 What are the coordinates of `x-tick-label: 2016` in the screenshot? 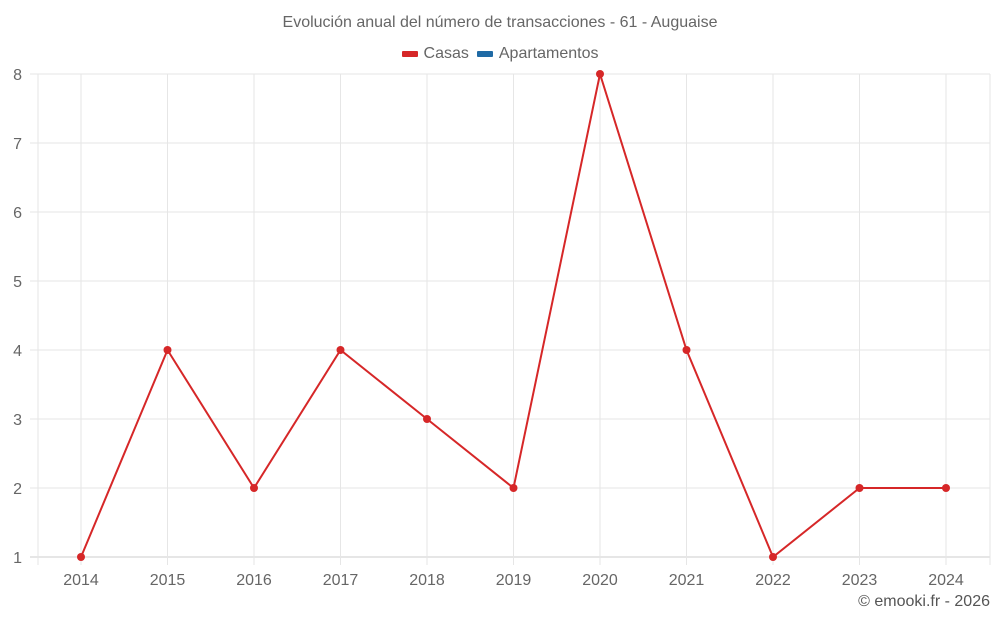 It's located at (254, 580).